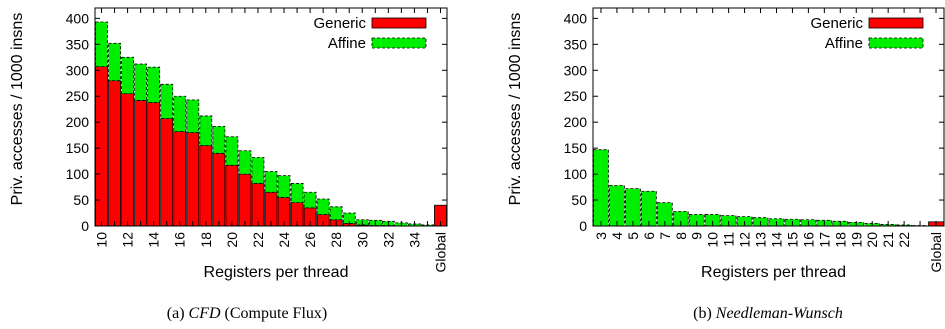 This screenshot has height=329, width=945. I want to click on x-tick-label: 26, so click(310, 240).